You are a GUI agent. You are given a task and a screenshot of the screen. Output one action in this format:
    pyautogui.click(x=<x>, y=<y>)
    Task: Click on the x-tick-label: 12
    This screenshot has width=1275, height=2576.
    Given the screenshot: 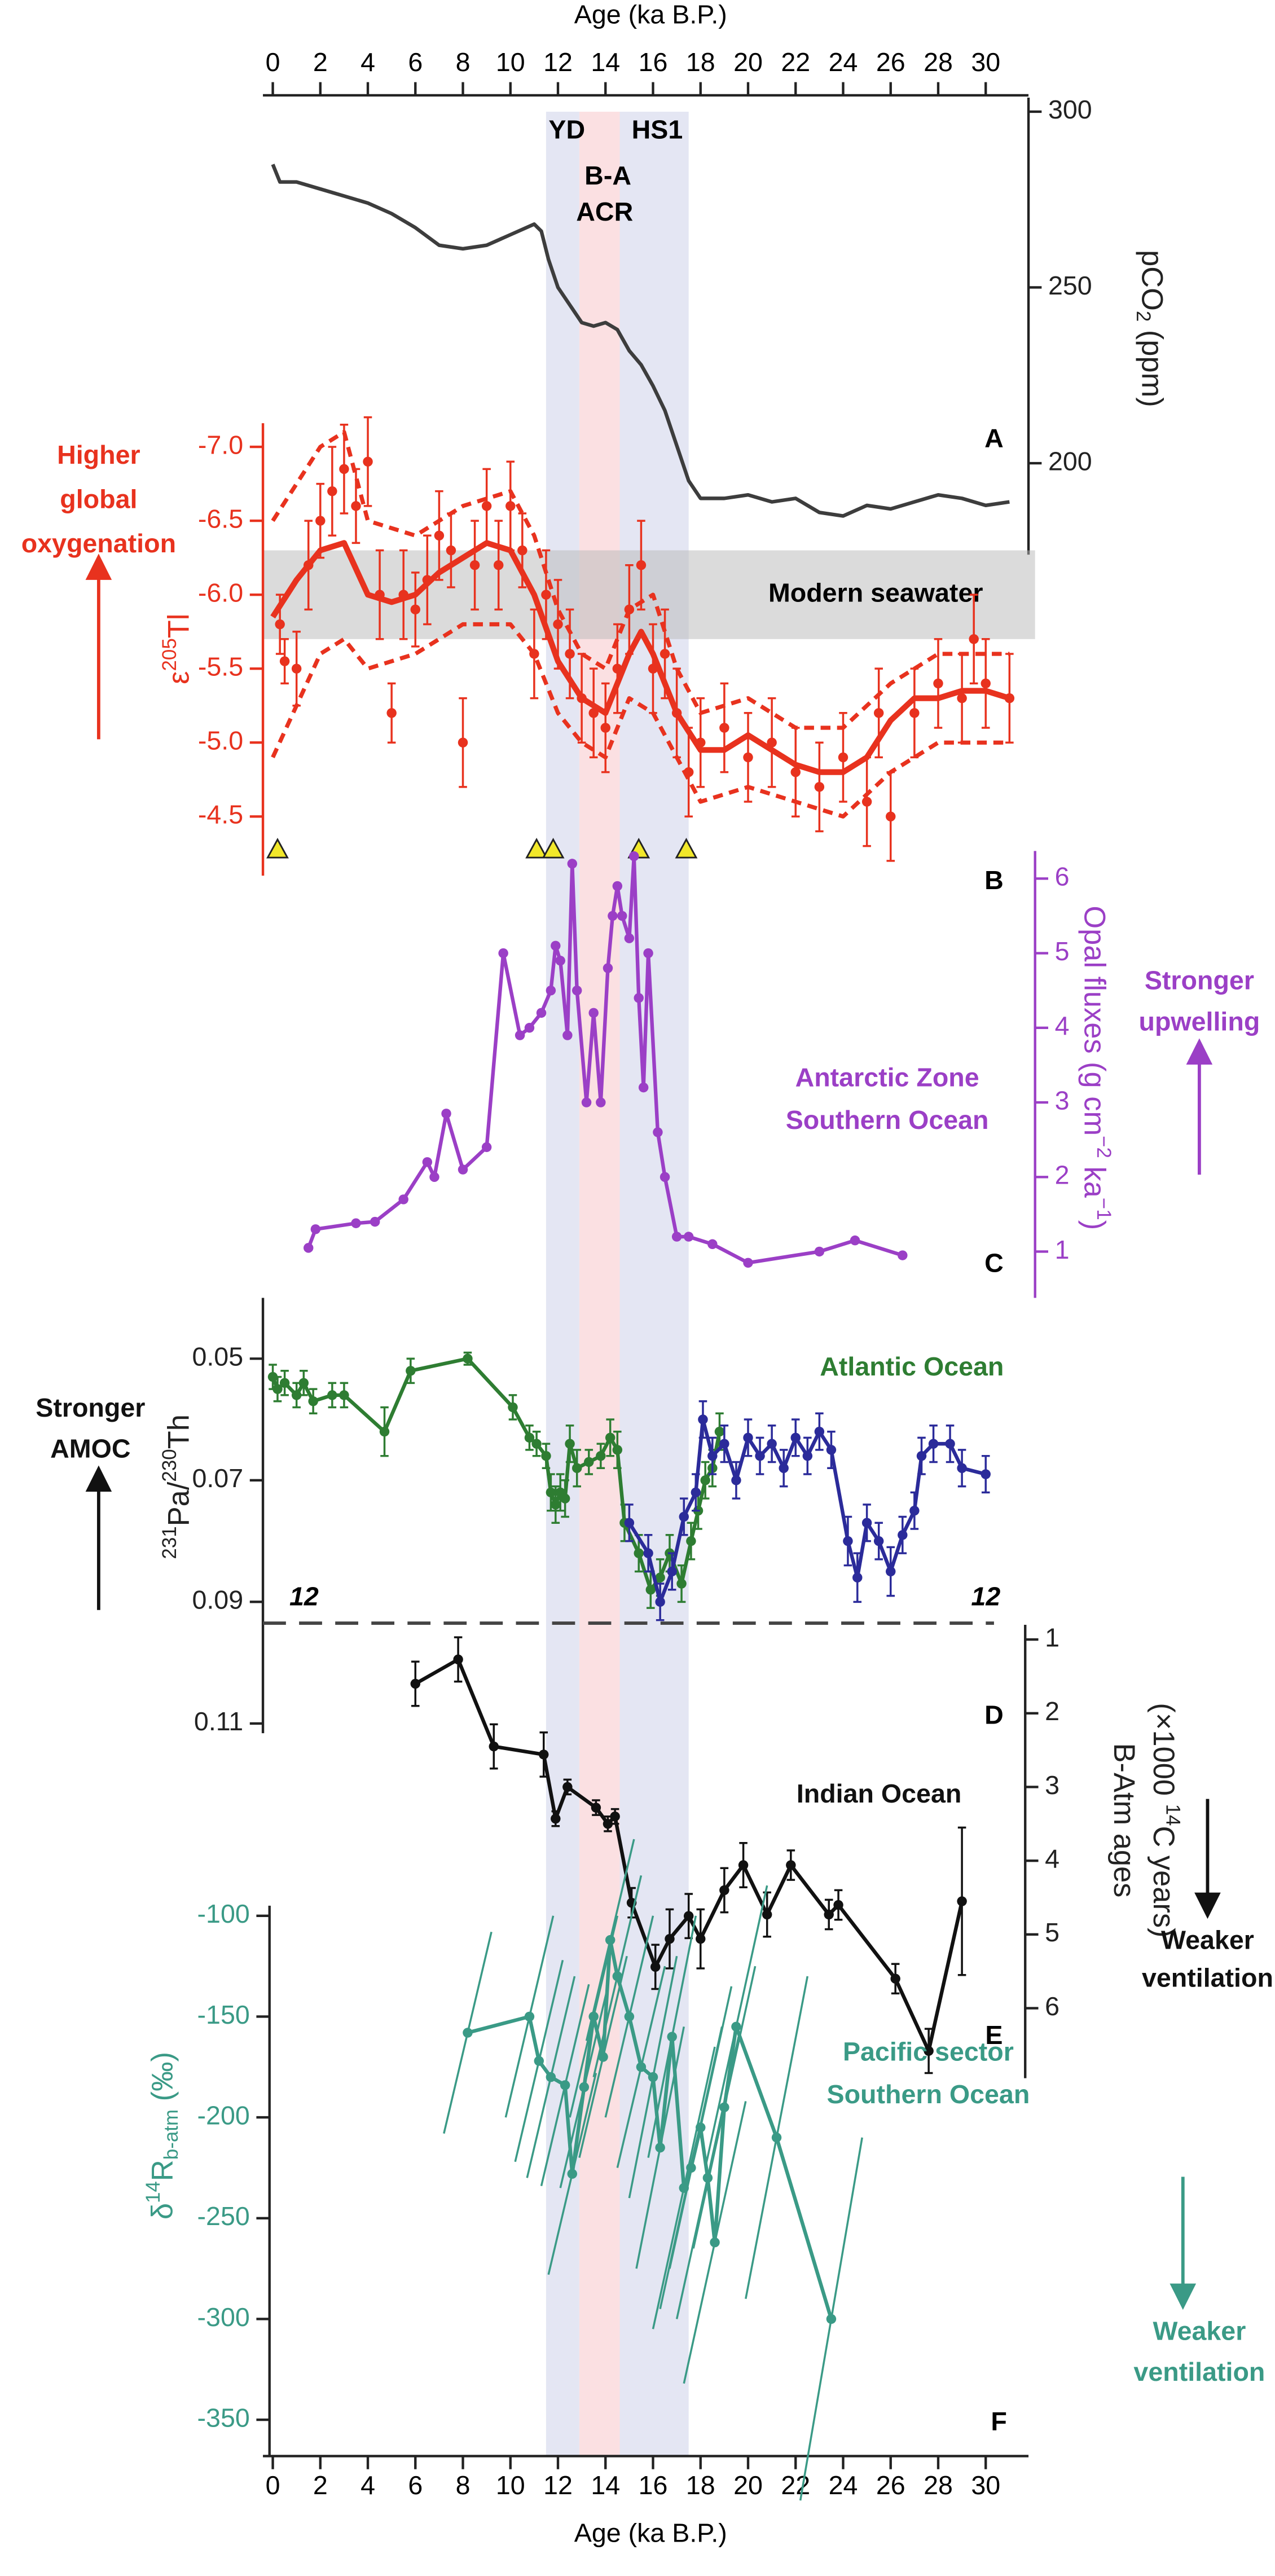 What is the action you would take?
    pyautogui.click(x=558, y=2485)
    